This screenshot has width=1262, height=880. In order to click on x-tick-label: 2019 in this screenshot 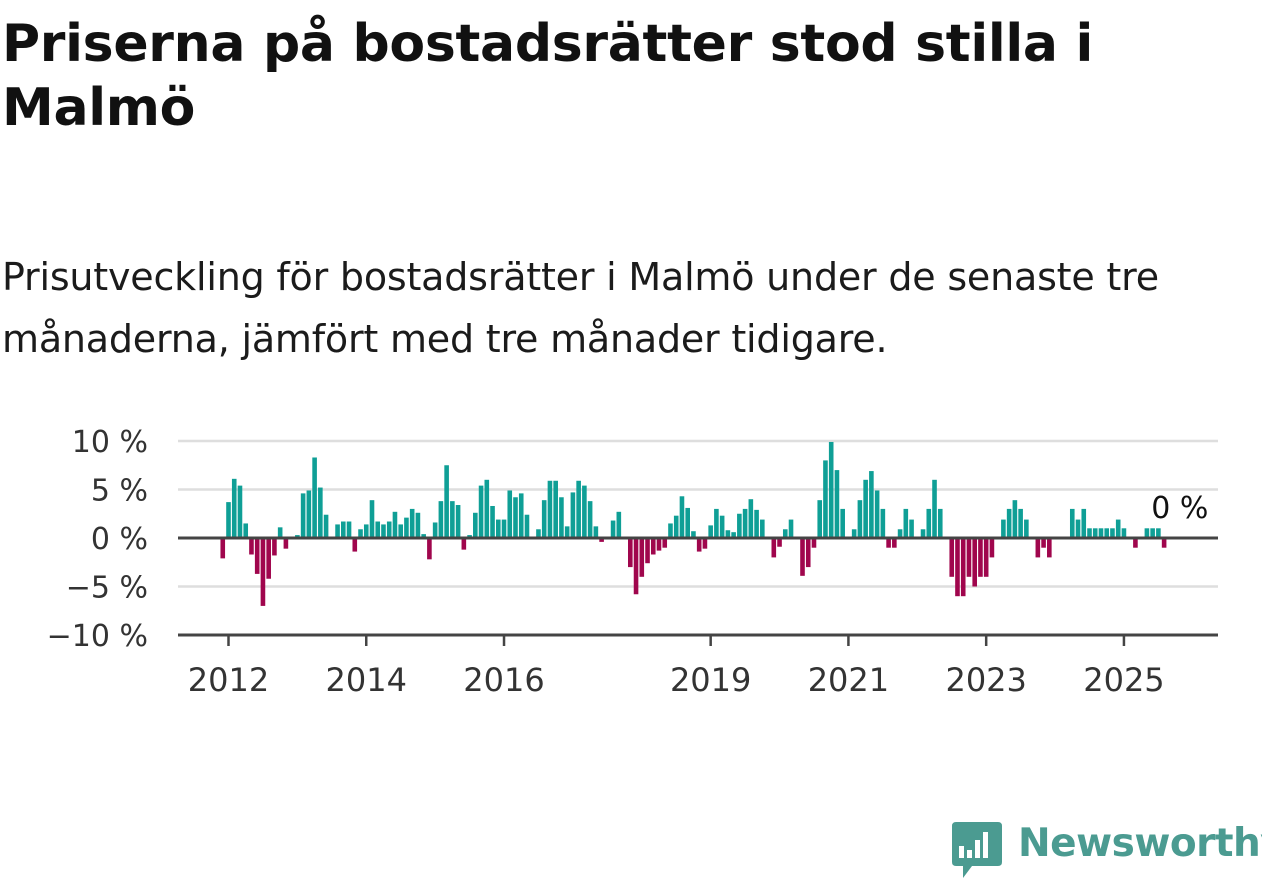, I will do `click(710, 680)`.